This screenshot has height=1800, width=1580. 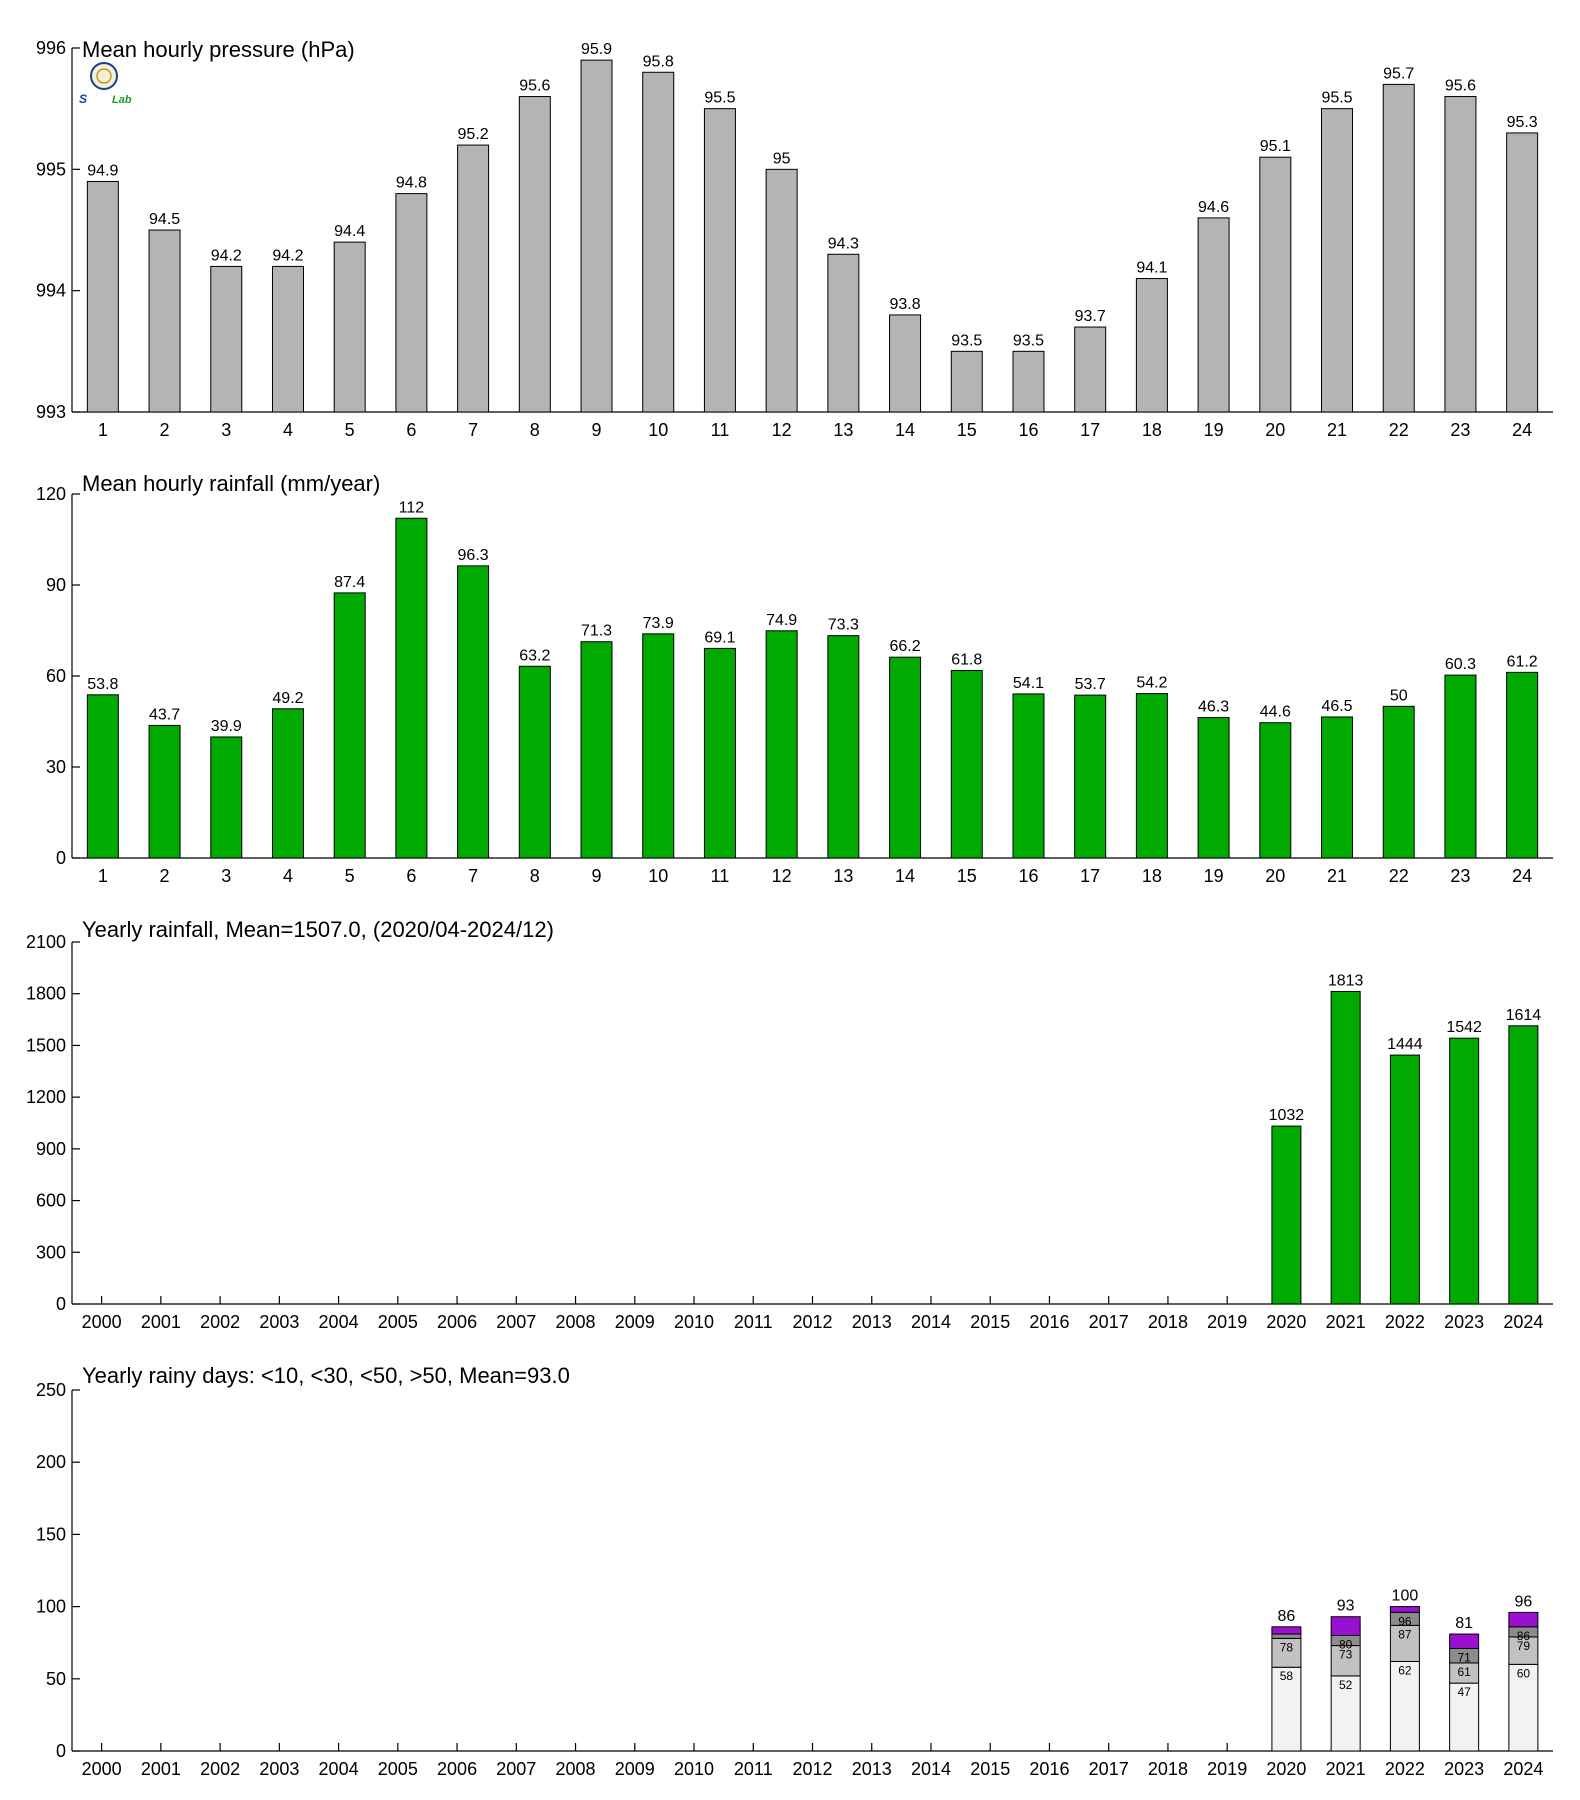 I want to click on bar-value-label: 53.8, so click(x=102, y=684).